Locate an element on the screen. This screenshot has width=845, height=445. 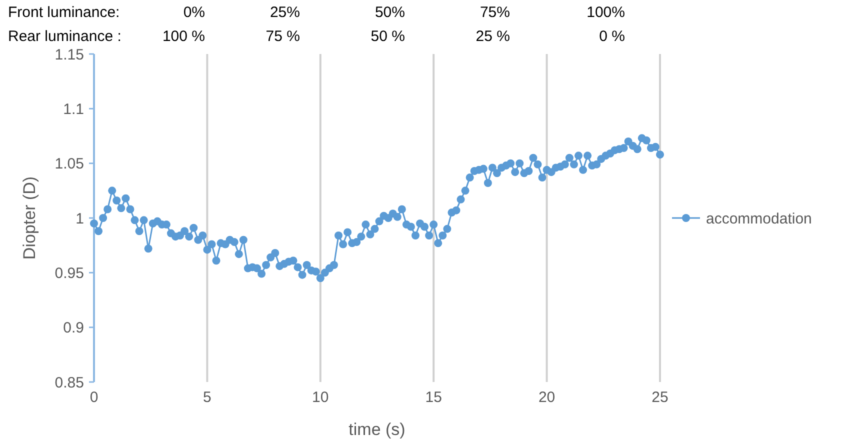
y-tick-label: 1 is located at coordinates (80, 219).